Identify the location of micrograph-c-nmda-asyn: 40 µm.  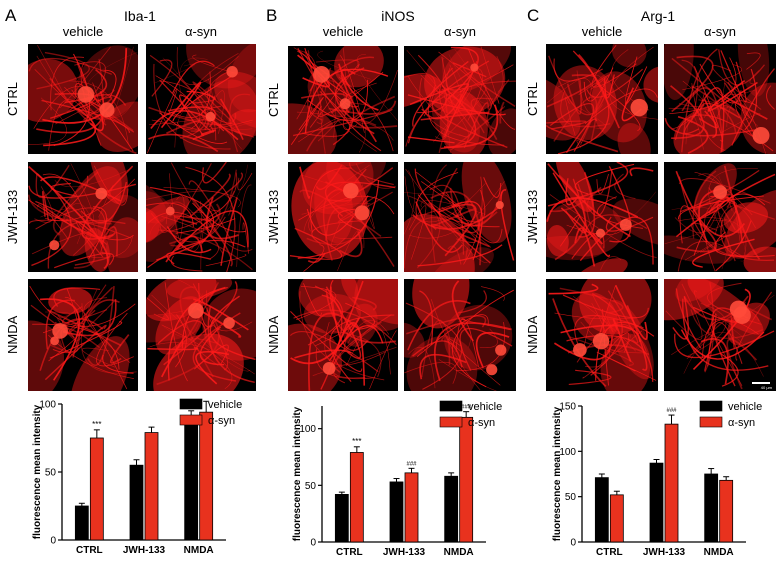
(720, 335).